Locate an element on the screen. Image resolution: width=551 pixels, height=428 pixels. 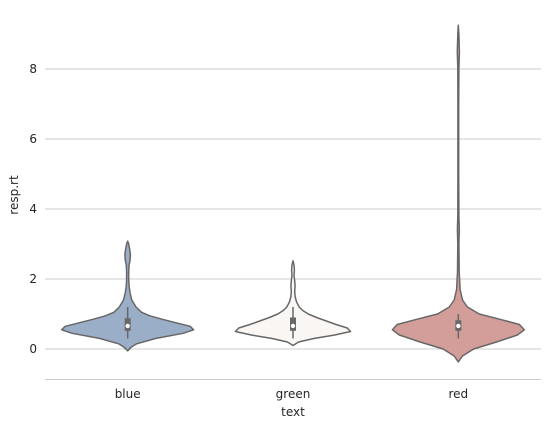
x-tick-label-blue: blue is located at coordinates (128, 394).